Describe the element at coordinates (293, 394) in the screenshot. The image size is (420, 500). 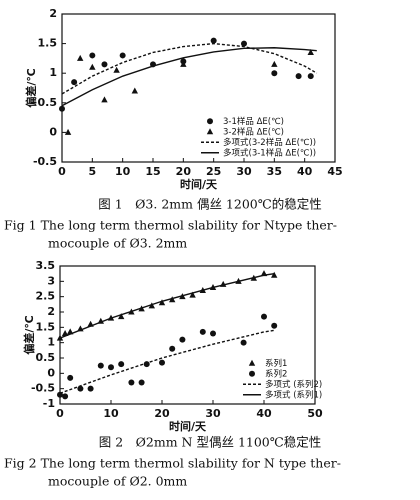
I see `legend-label: 多项式 (系列1)` at that location.